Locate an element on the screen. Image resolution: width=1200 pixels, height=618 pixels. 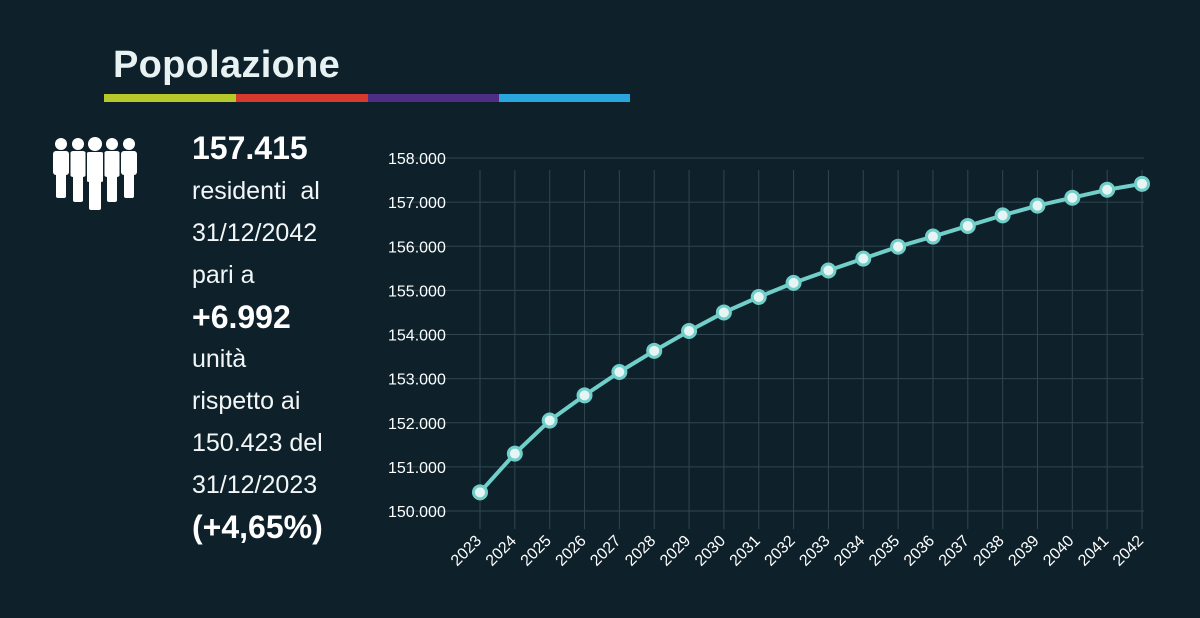
y-tick-label: 151.000 is located at coordinates (417, 468).